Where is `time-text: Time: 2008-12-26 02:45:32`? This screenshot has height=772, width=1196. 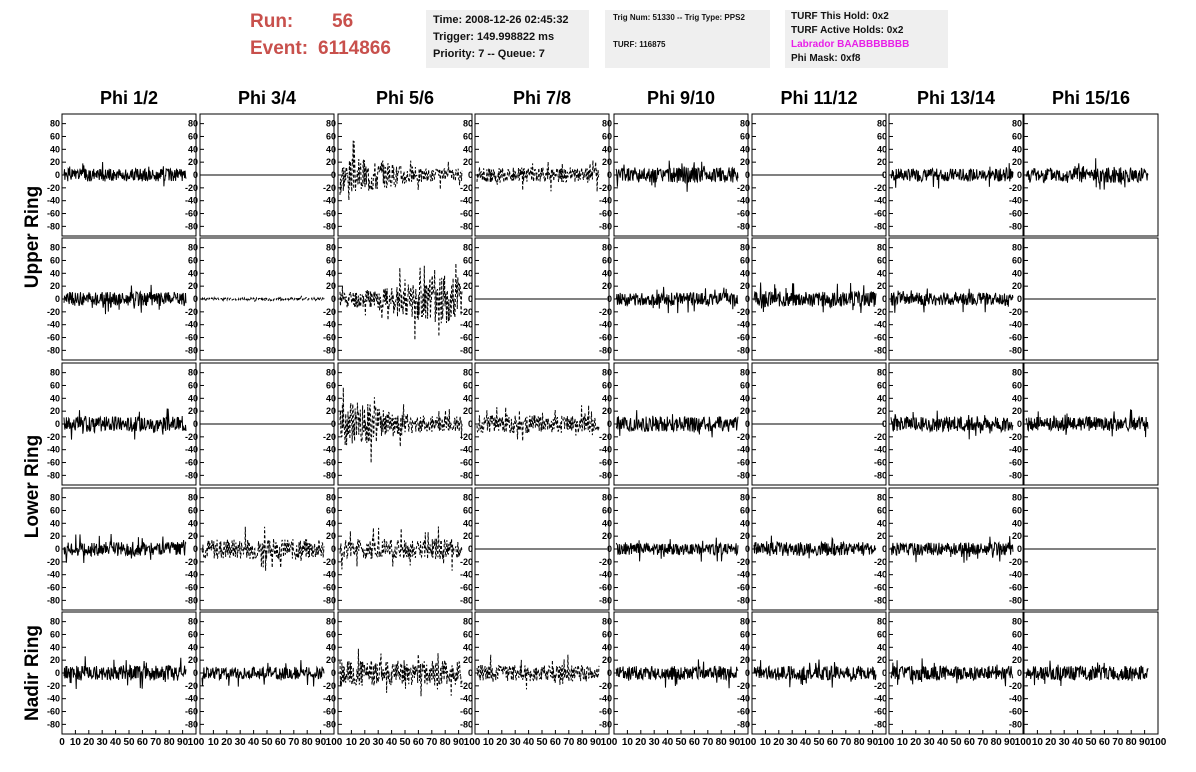
time-text: Time: 2008-12-26 02:45:32 is located at coordinates (501, 20).